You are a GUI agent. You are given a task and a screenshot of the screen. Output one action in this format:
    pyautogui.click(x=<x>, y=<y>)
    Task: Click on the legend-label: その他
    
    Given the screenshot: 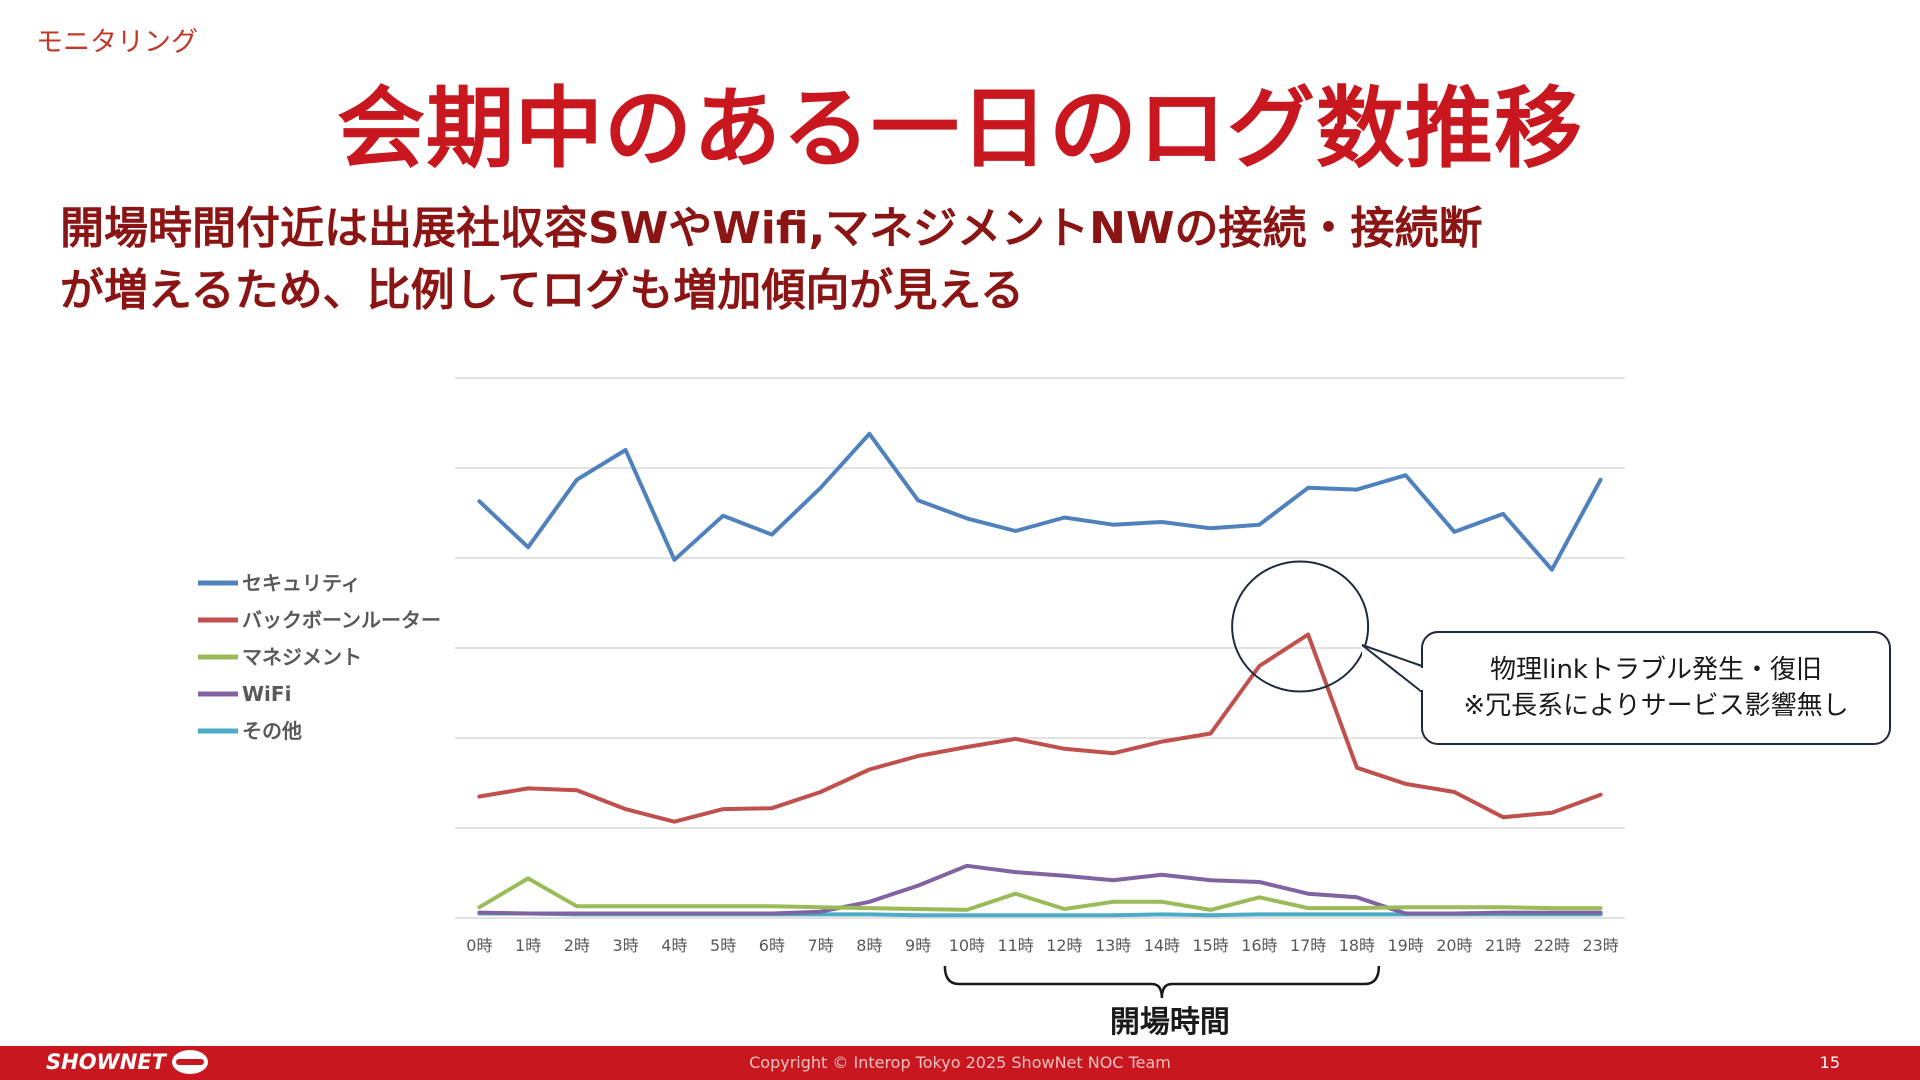 What is the action you would take?
    pyautogui.click(x=272, y=731)
    